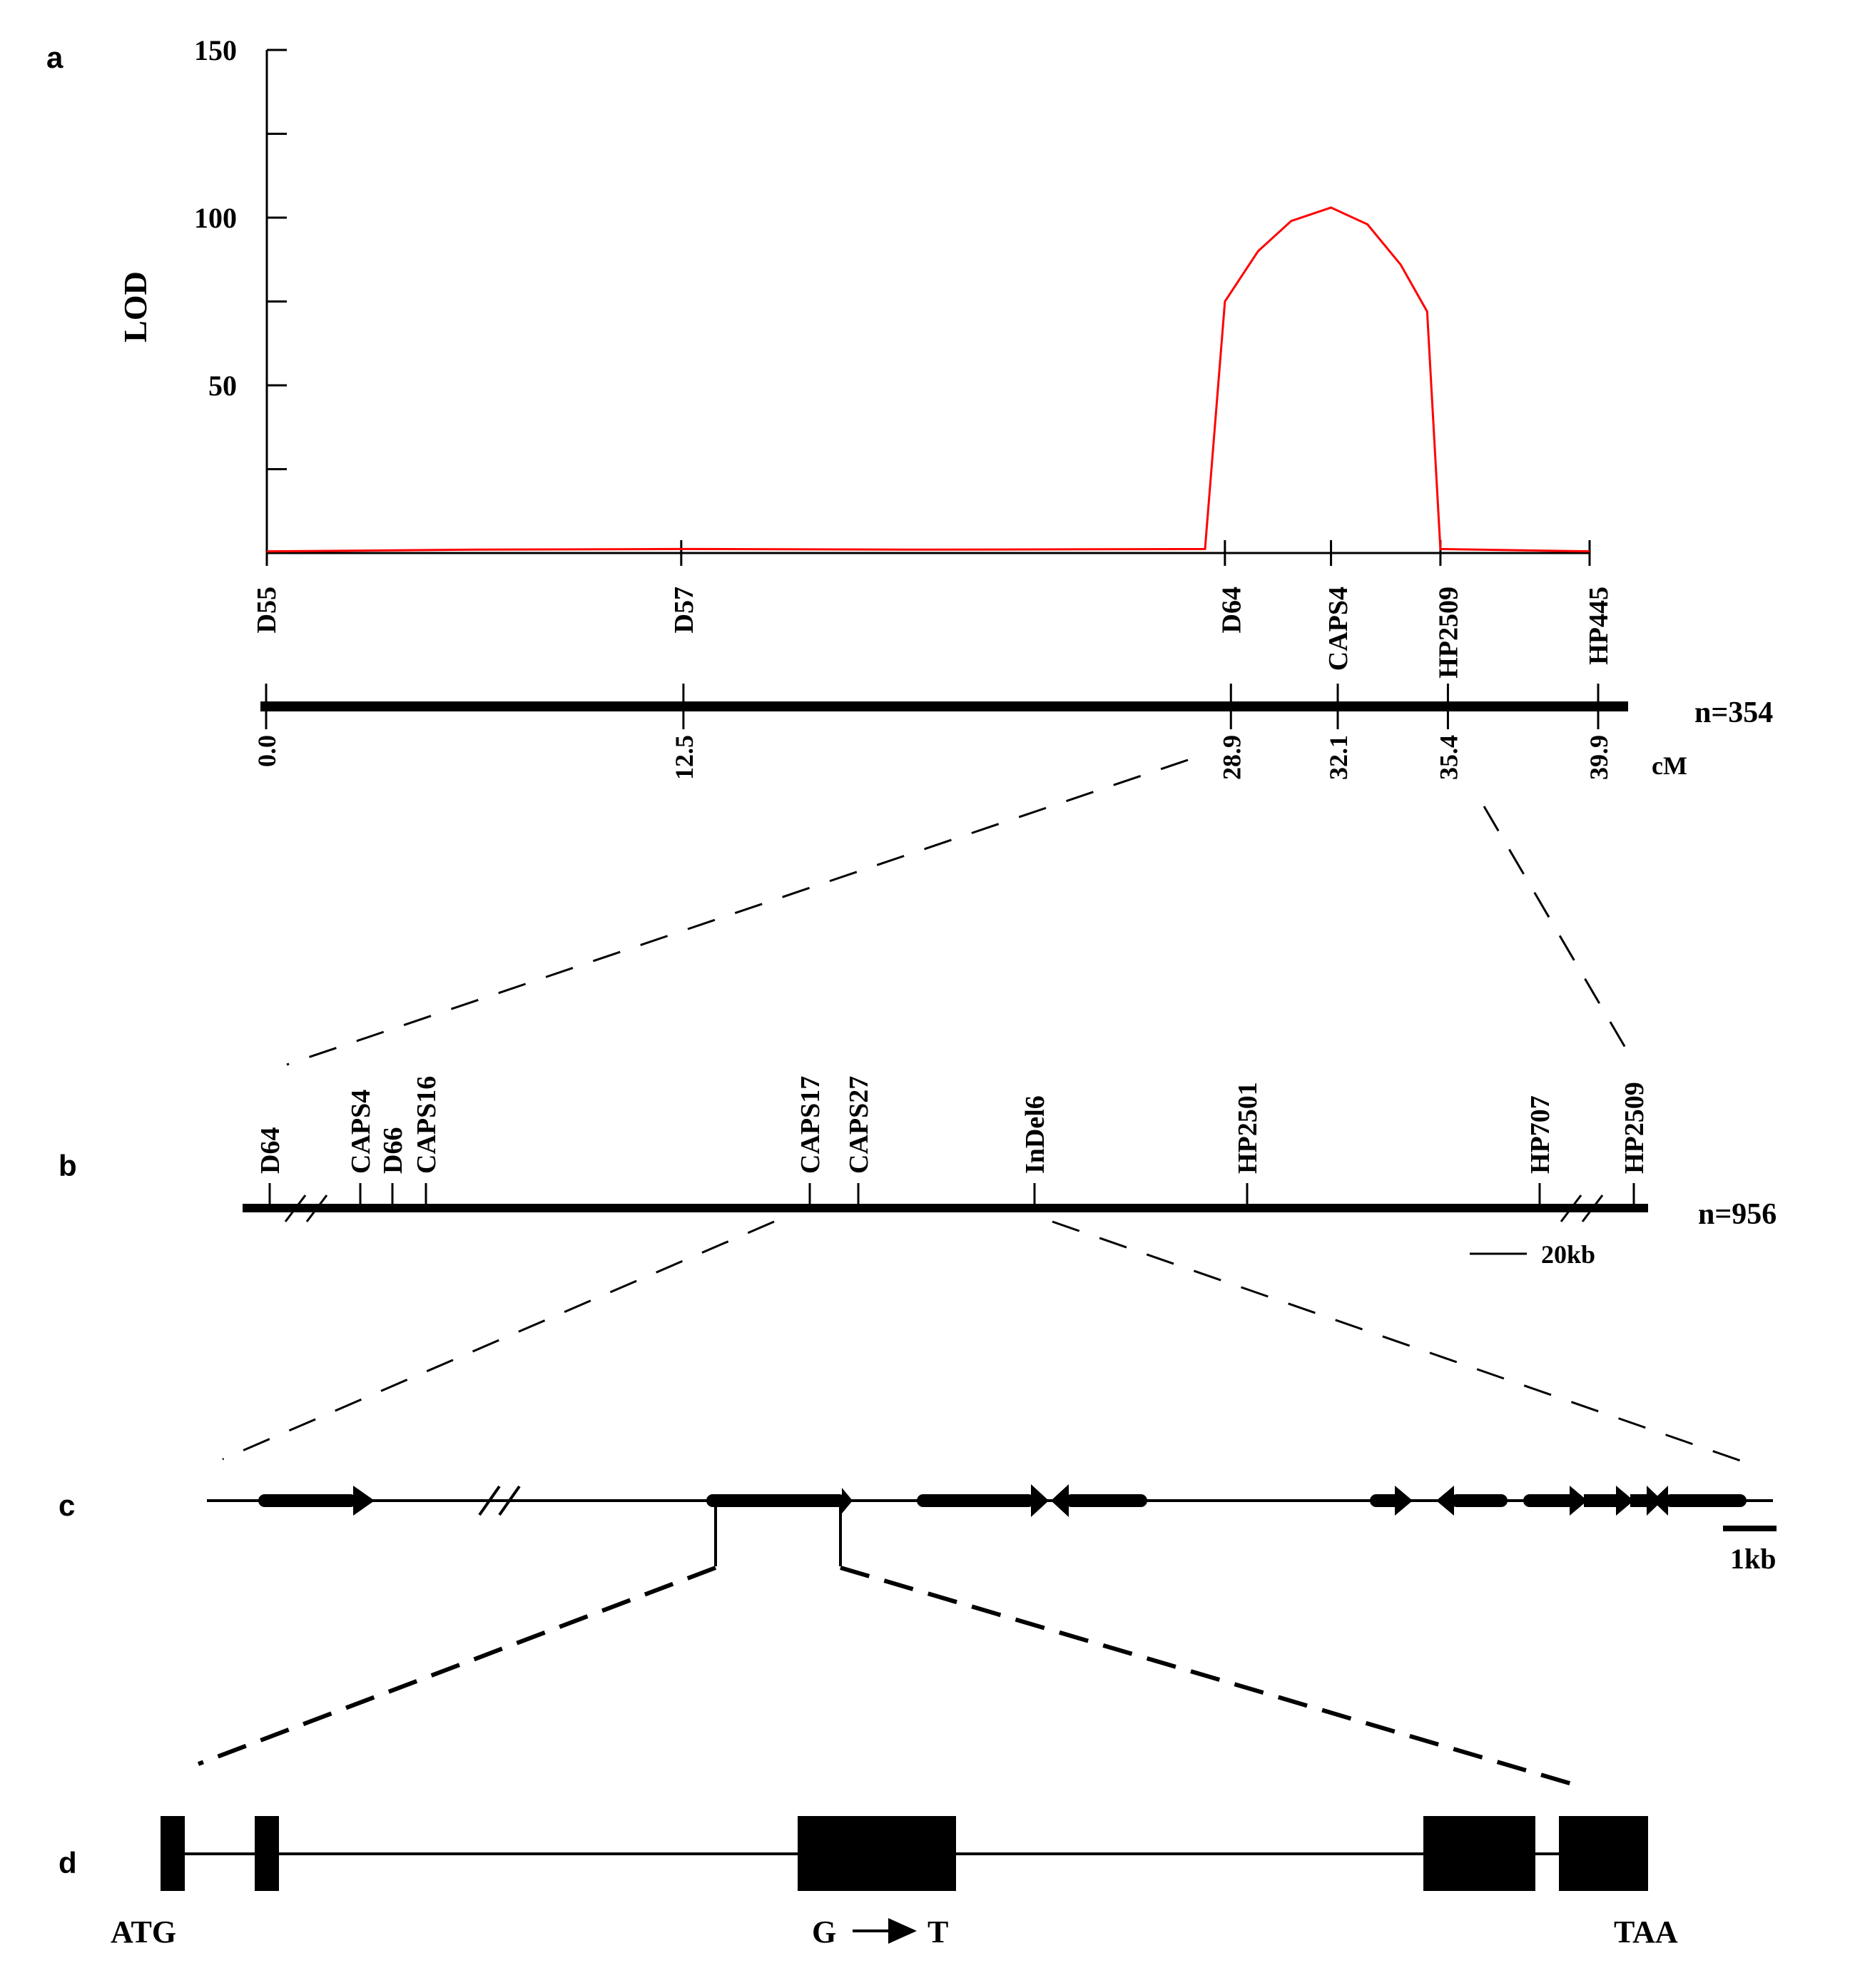  What do you see at coordinates (937, 1932) in the screenshot?
I see `mutation-alt-allele: T` at bounding box center [937, 1932].